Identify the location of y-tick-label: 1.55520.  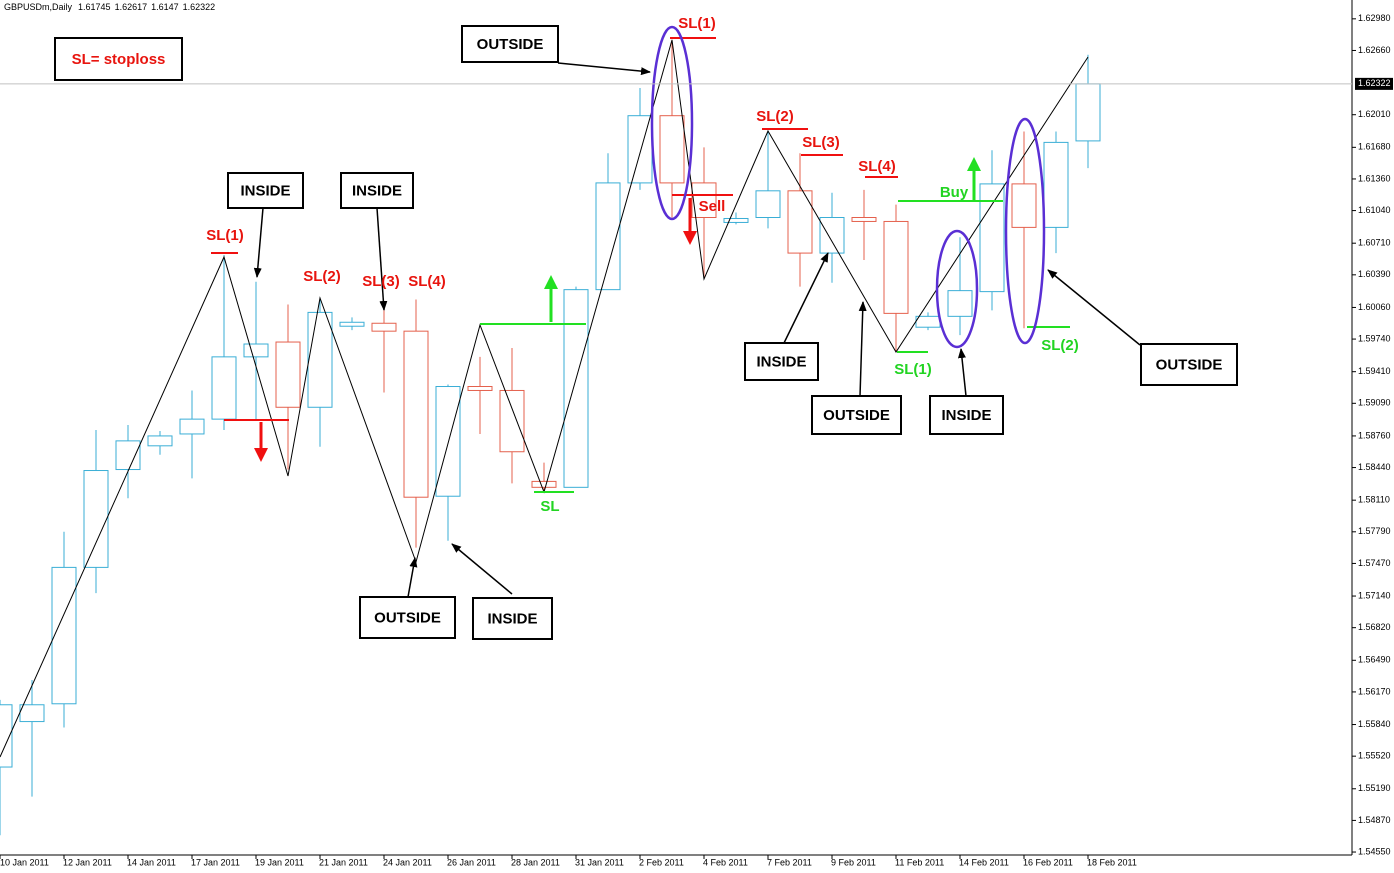
(1374, 756).